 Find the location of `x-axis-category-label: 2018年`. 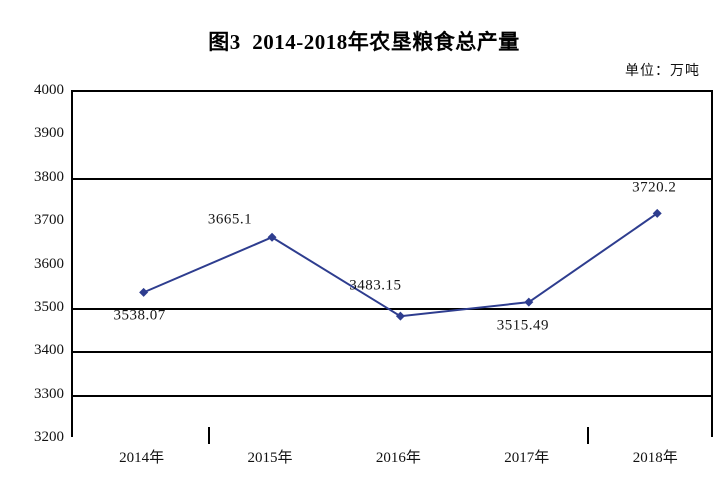

x-axis-category-label: 2018年 is located at coordinates (655, 458).